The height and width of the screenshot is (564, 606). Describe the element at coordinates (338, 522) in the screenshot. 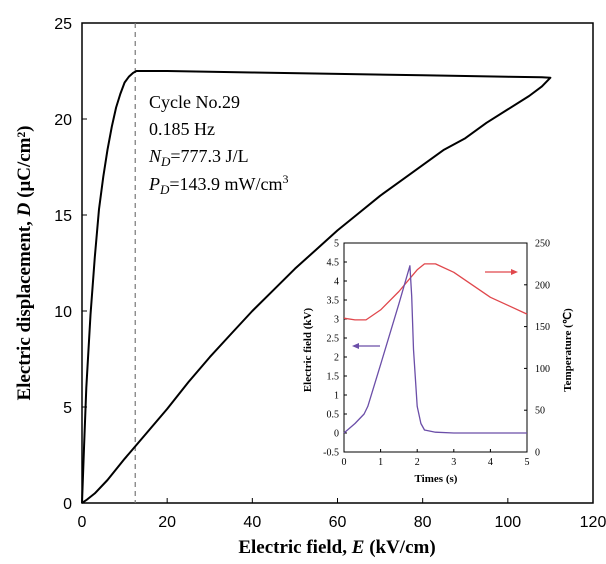

I see `x-tick-label: 60` at that location.